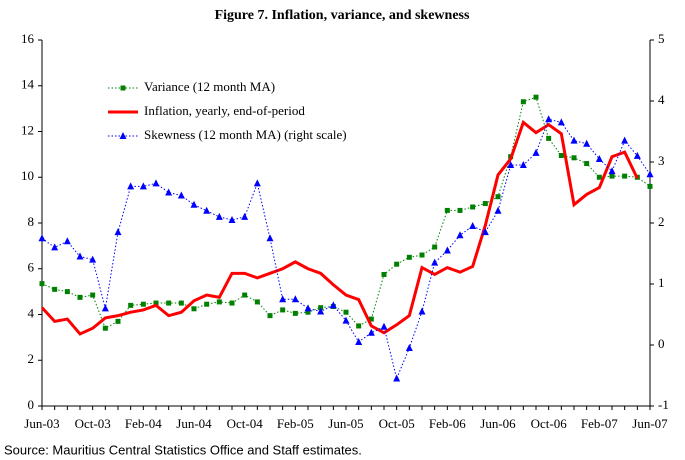 This screenshot has width=685, height=460. What do you see at coordinates (661, 282) in the screenshot?
I see `y2-tick-label: 1` at bounding box center [661, 282].